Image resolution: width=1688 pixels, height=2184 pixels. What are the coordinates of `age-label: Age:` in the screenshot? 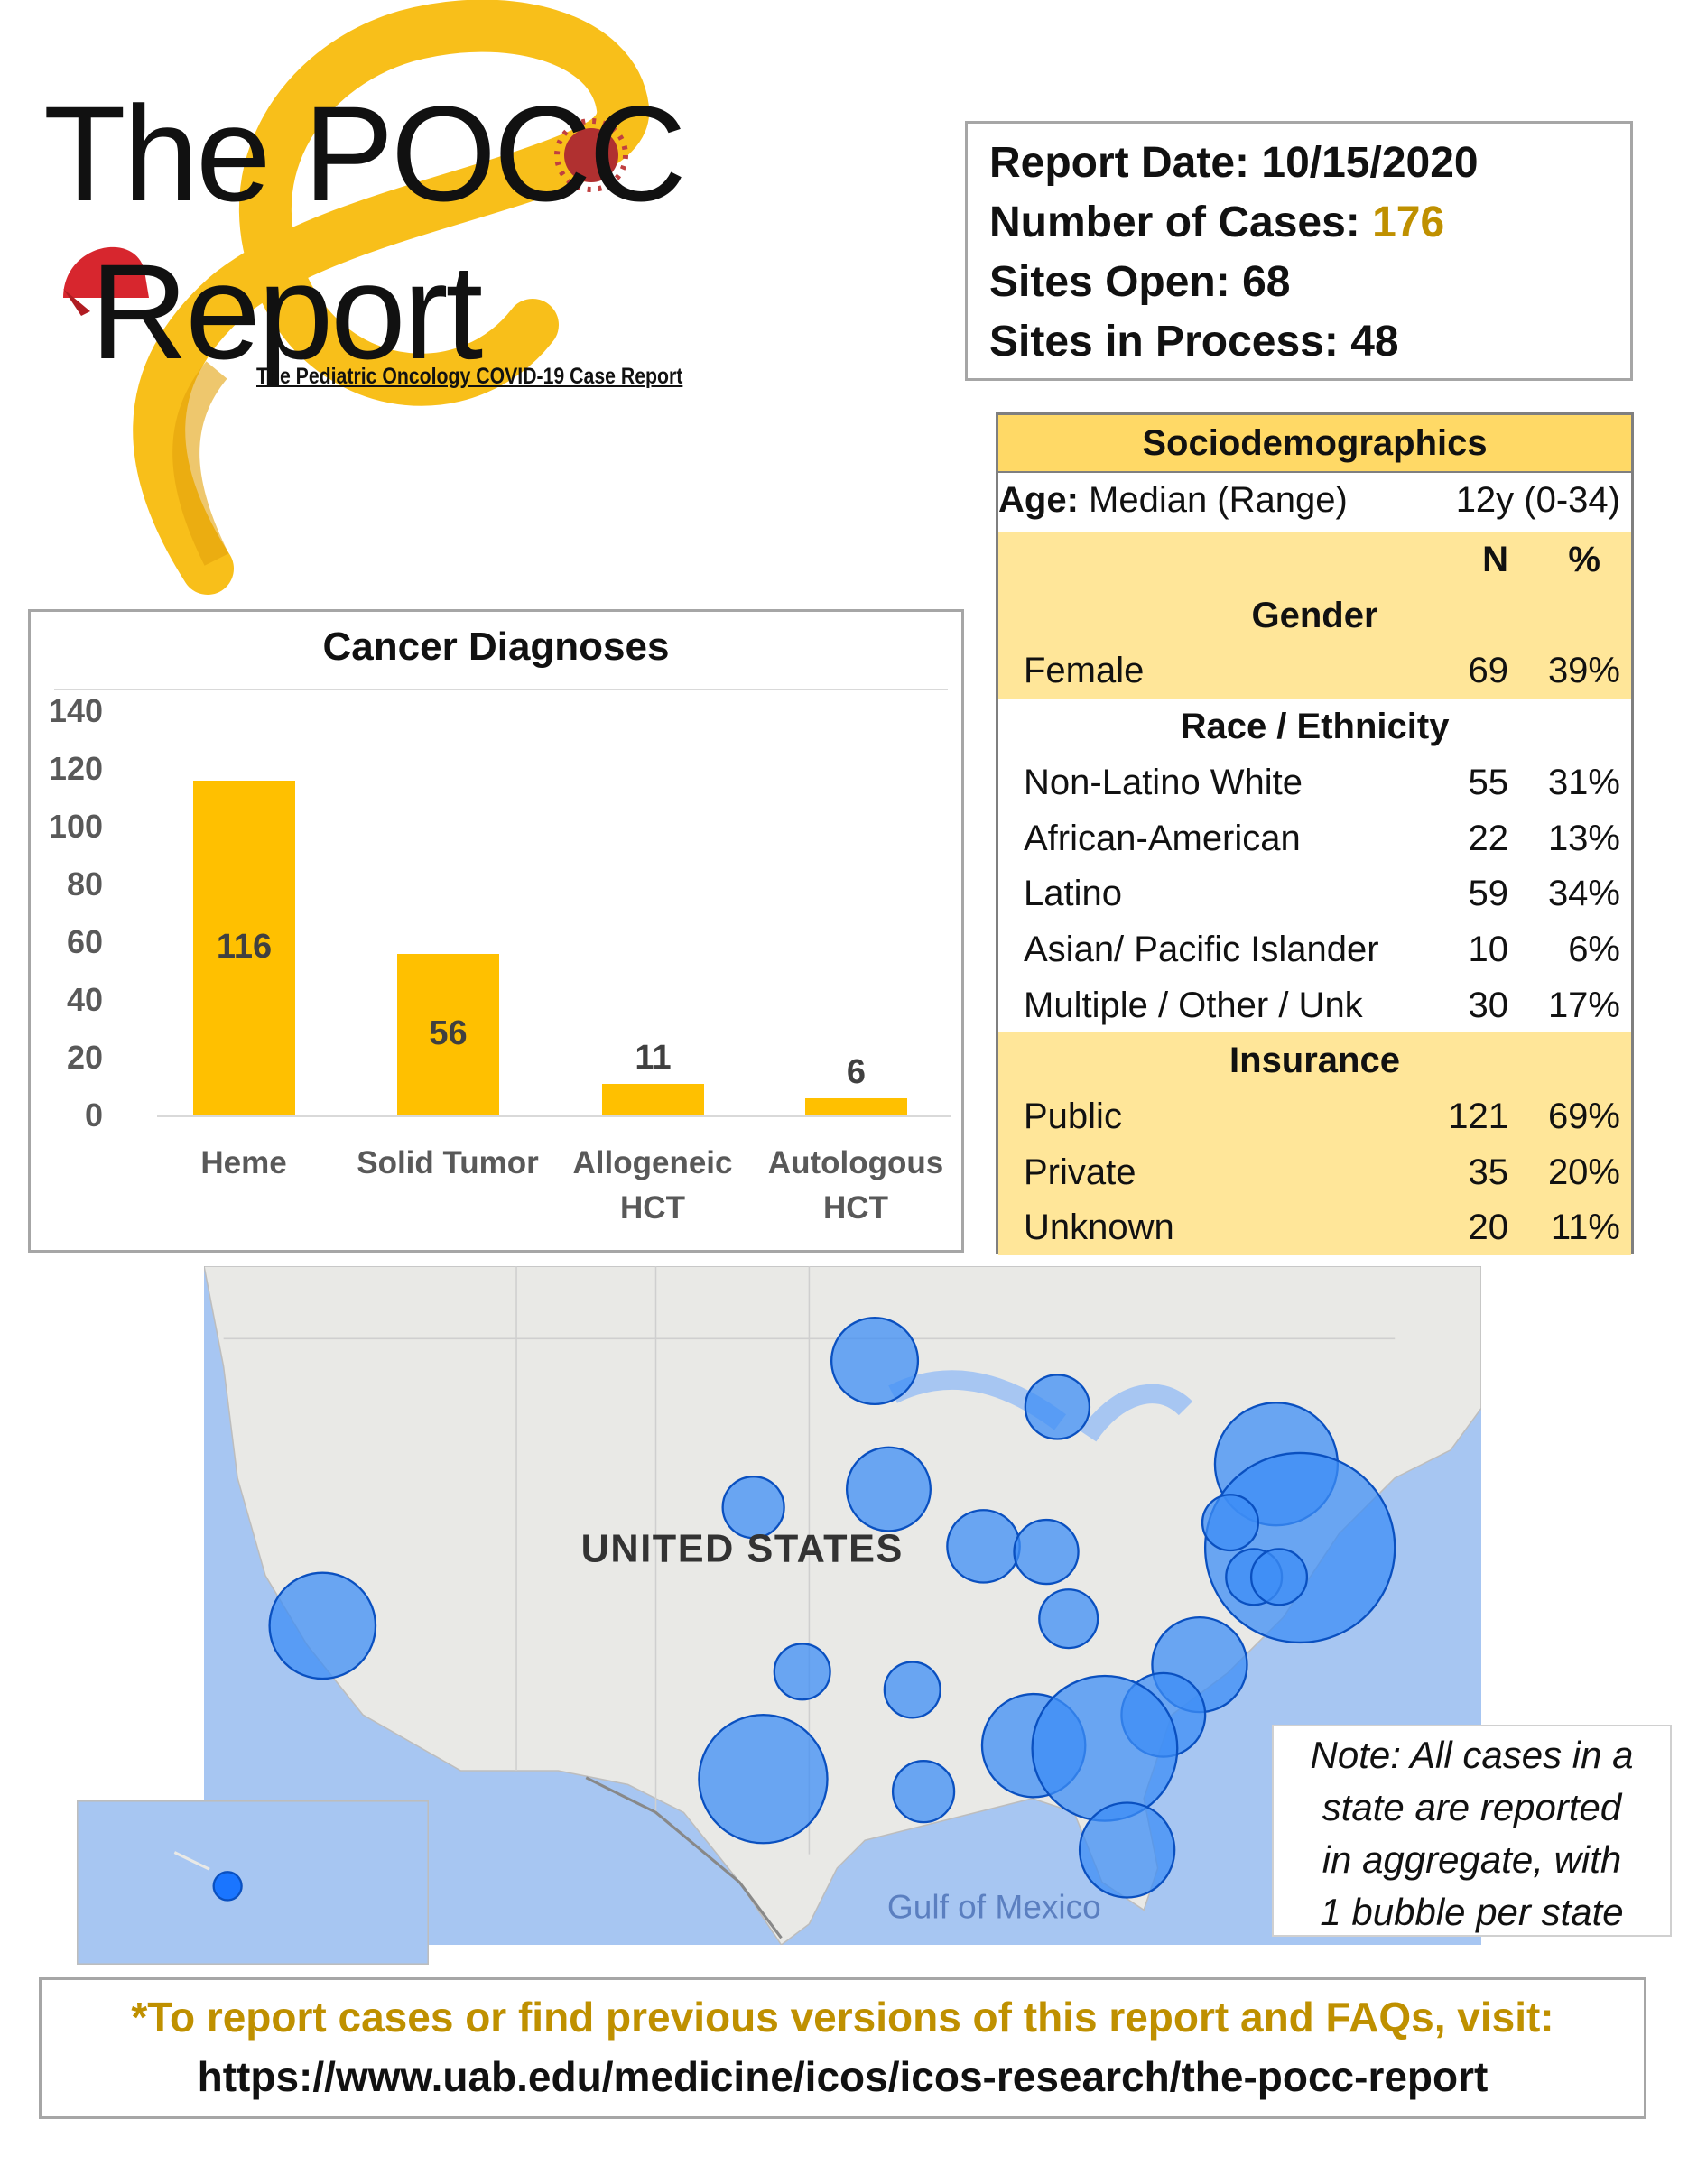 It's located at (1038, 500).